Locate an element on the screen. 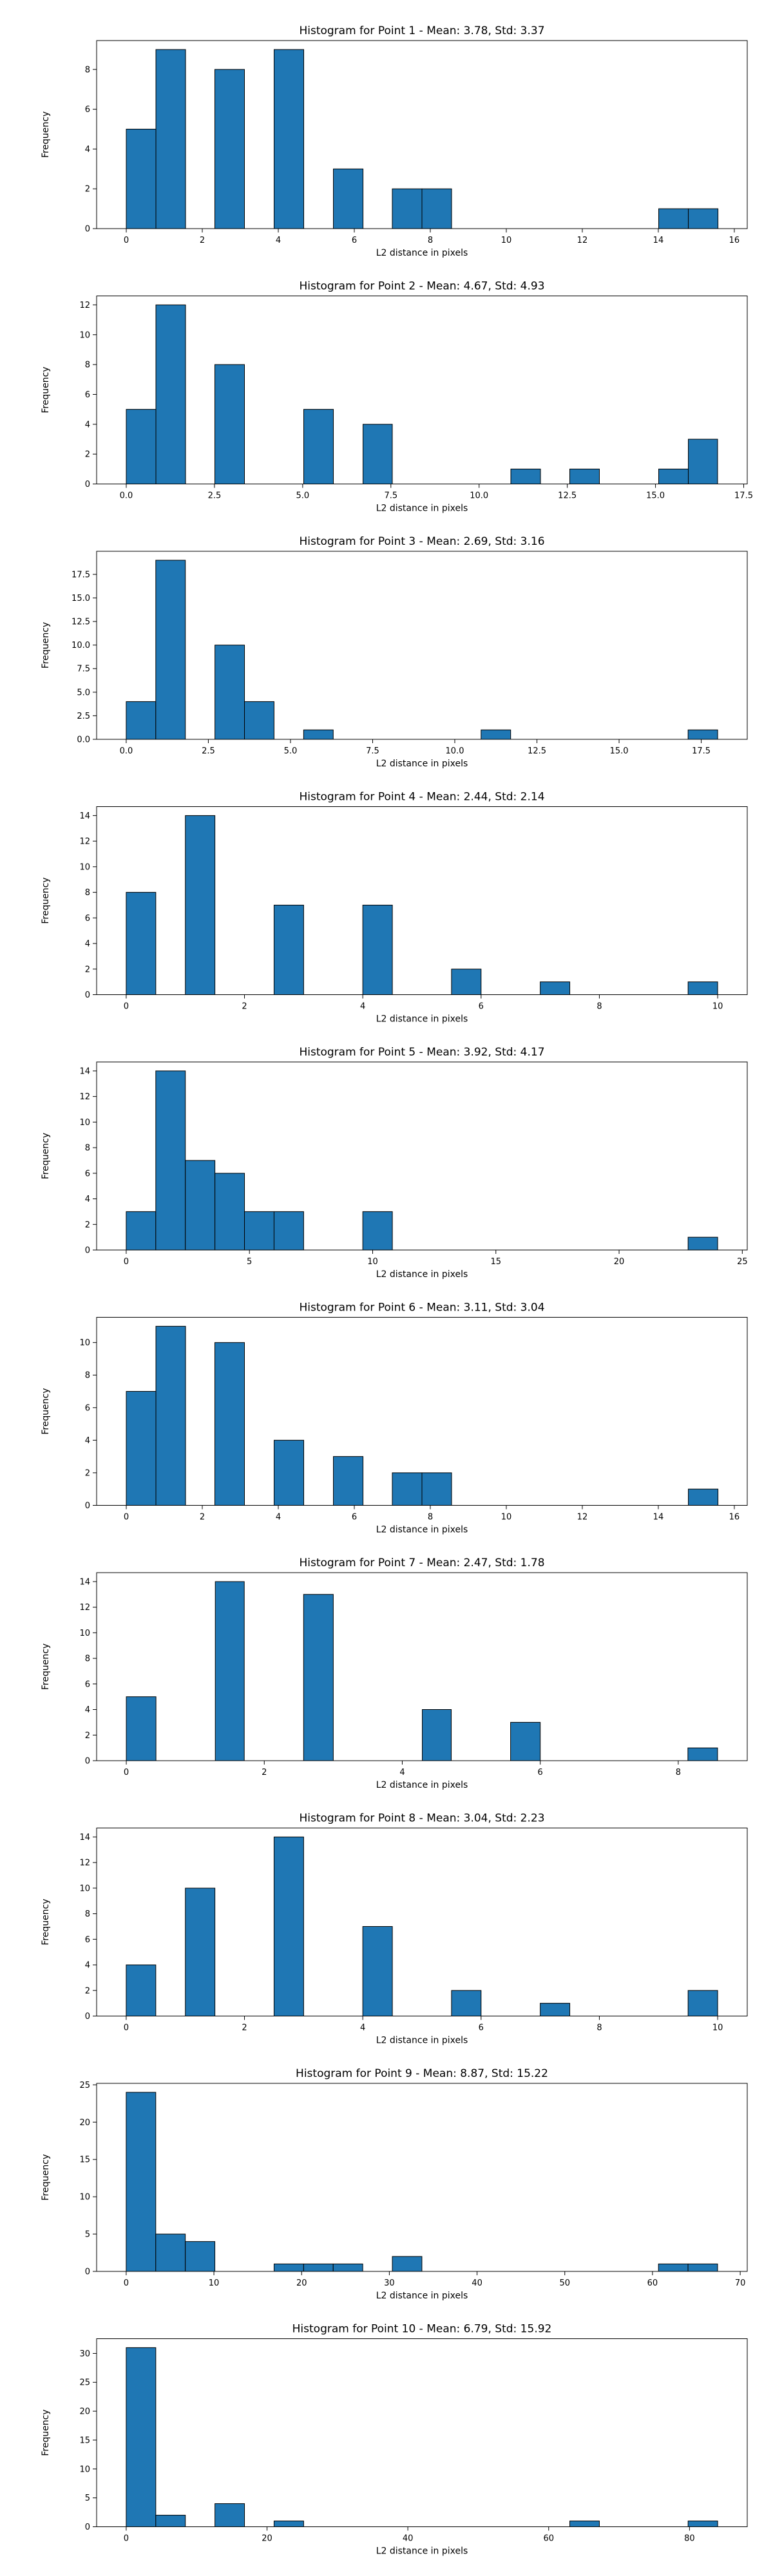  x-tick-label: 80 is located at coordinates (689, 2539).